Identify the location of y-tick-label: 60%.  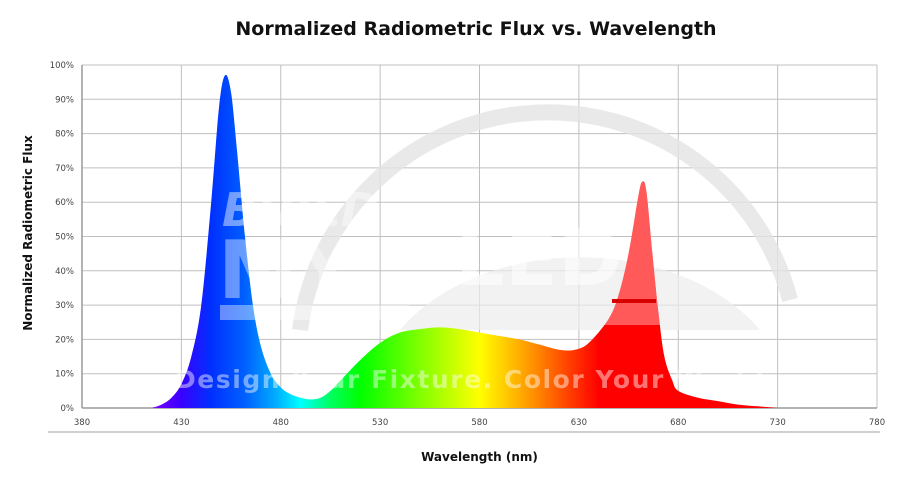
(64, 203).